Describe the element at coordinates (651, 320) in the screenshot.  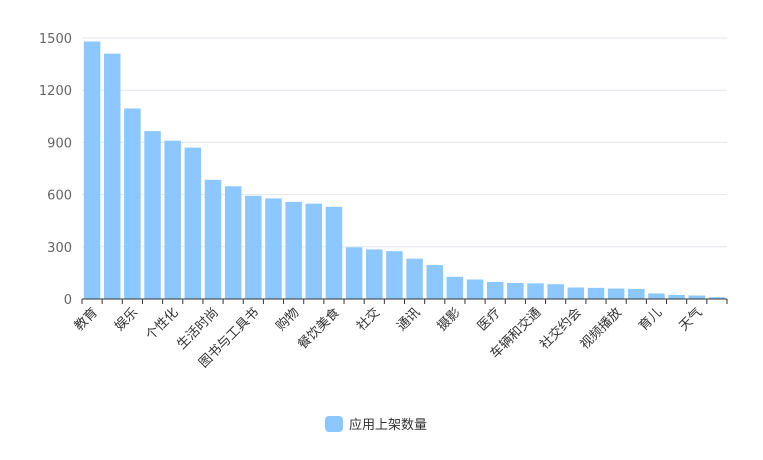
I see `x-tick-label: 育儿` at that location.